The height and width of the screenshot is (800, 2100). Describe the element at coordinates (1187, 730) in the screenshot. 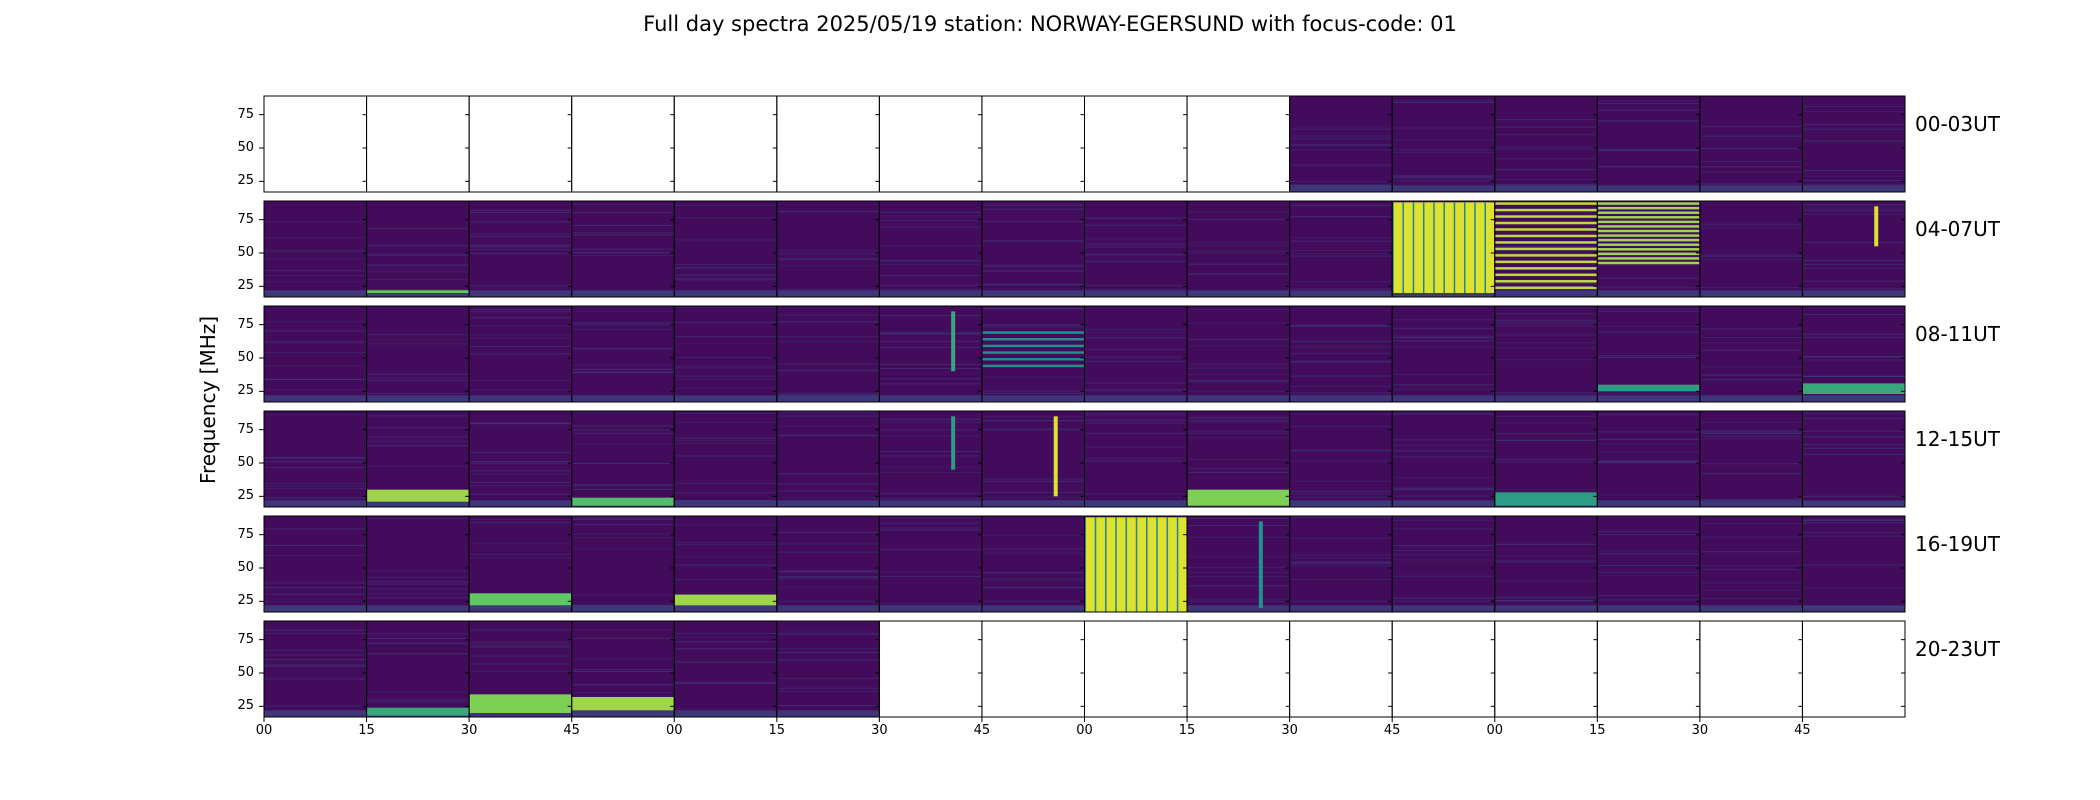

I see `x-tick-label: 15` at that location.